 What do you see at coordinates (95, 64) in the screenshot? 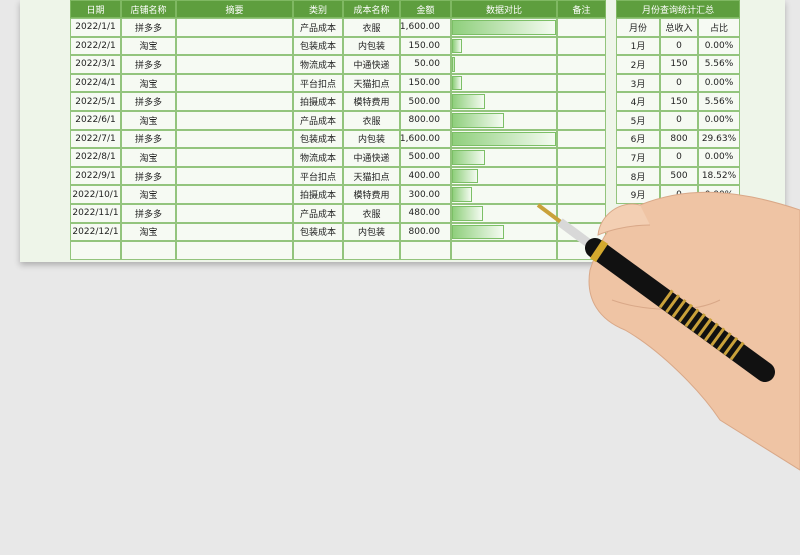
I see `table-cell: 2022/3/1` at bounding box center [95, 64].